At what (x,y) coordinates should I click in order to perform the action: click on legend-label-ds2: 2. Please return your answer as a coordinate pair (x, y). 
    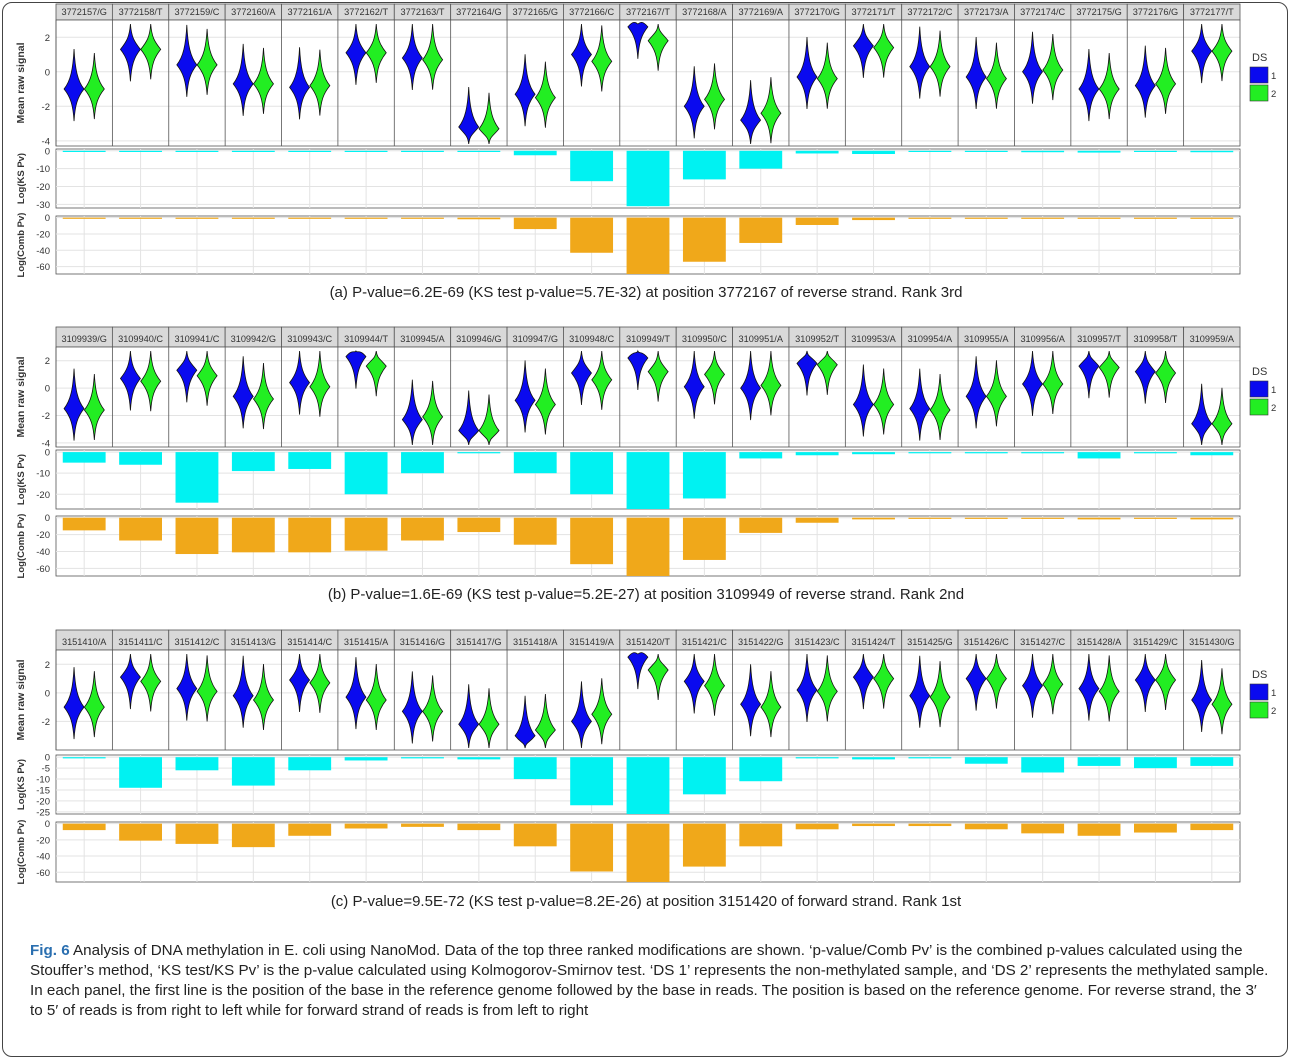
    Looking at the image, I should click on (1273, 711).